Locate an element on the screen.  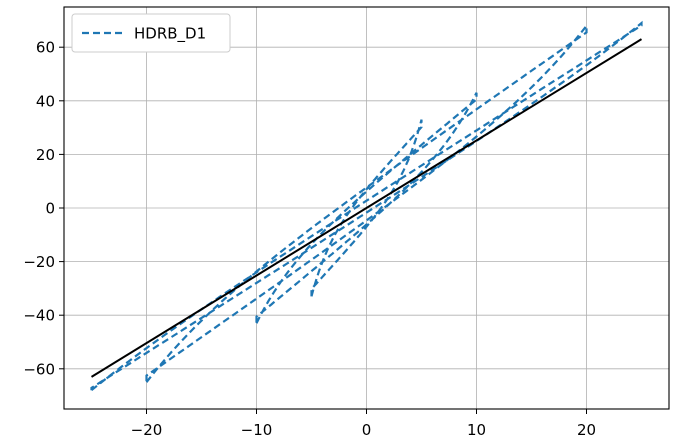
x-tick-label: 20 is located at coordinates (586, 430).